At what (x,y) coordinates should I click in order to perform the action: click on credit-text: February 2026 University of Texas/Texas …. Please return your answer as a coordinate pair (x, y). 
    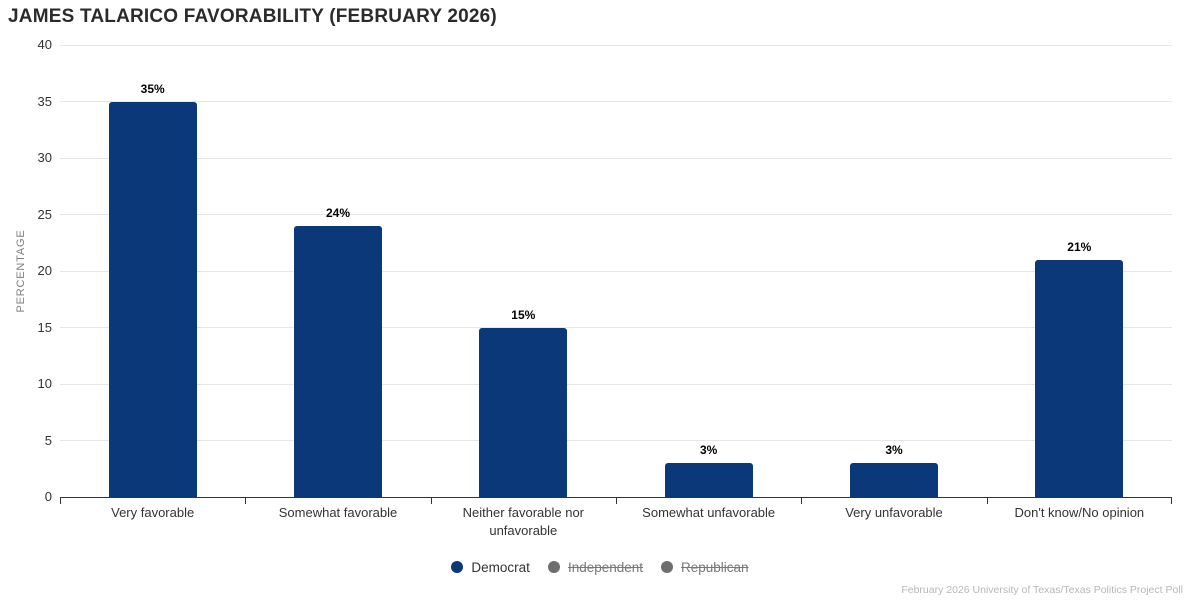
    Looking at the image, I should click on (1042, 590).